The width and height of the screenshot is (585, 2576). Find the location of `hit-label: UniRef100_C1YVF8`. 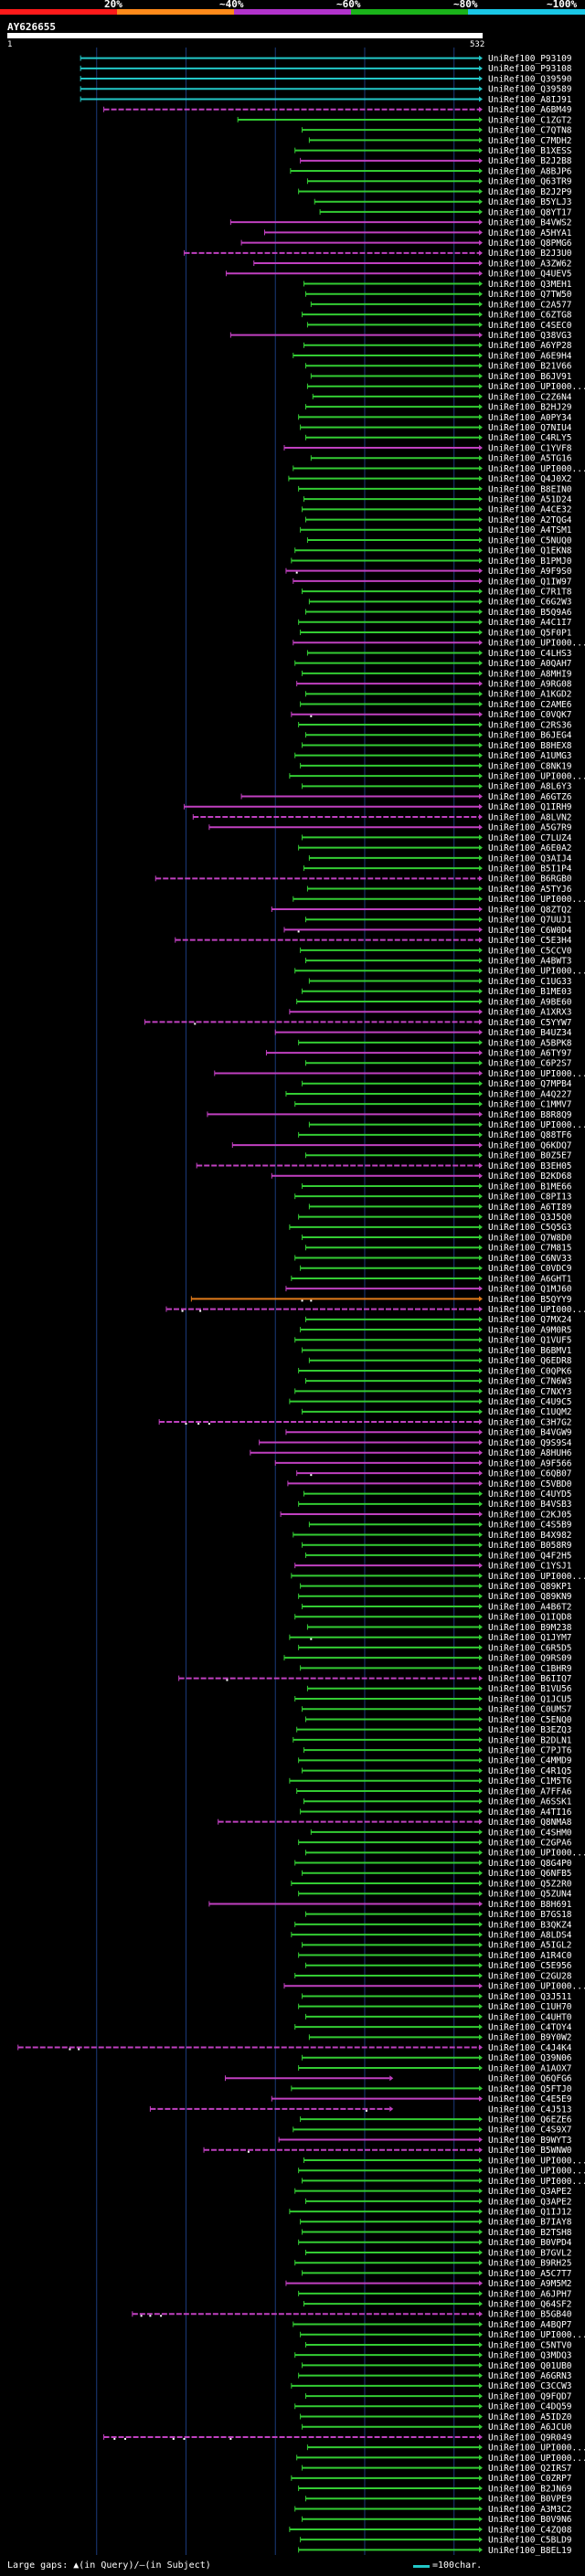

hit-label: UniRef100_C1YVF8 is located at coordinates (530, 448).